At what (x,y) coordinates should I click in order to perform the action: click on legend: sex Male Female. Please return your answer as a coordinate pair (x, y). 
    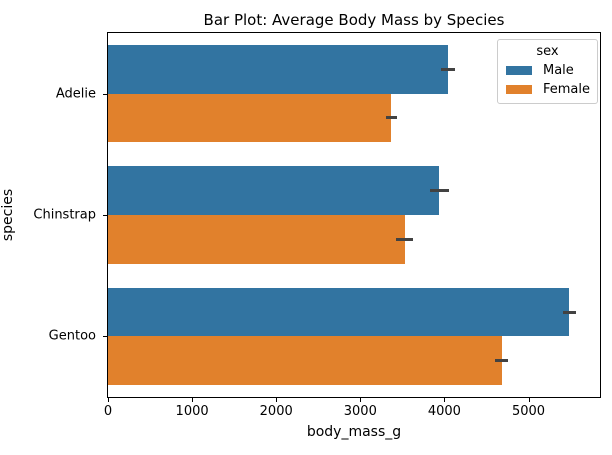
    Looking at the image, I should click on (547, 71).